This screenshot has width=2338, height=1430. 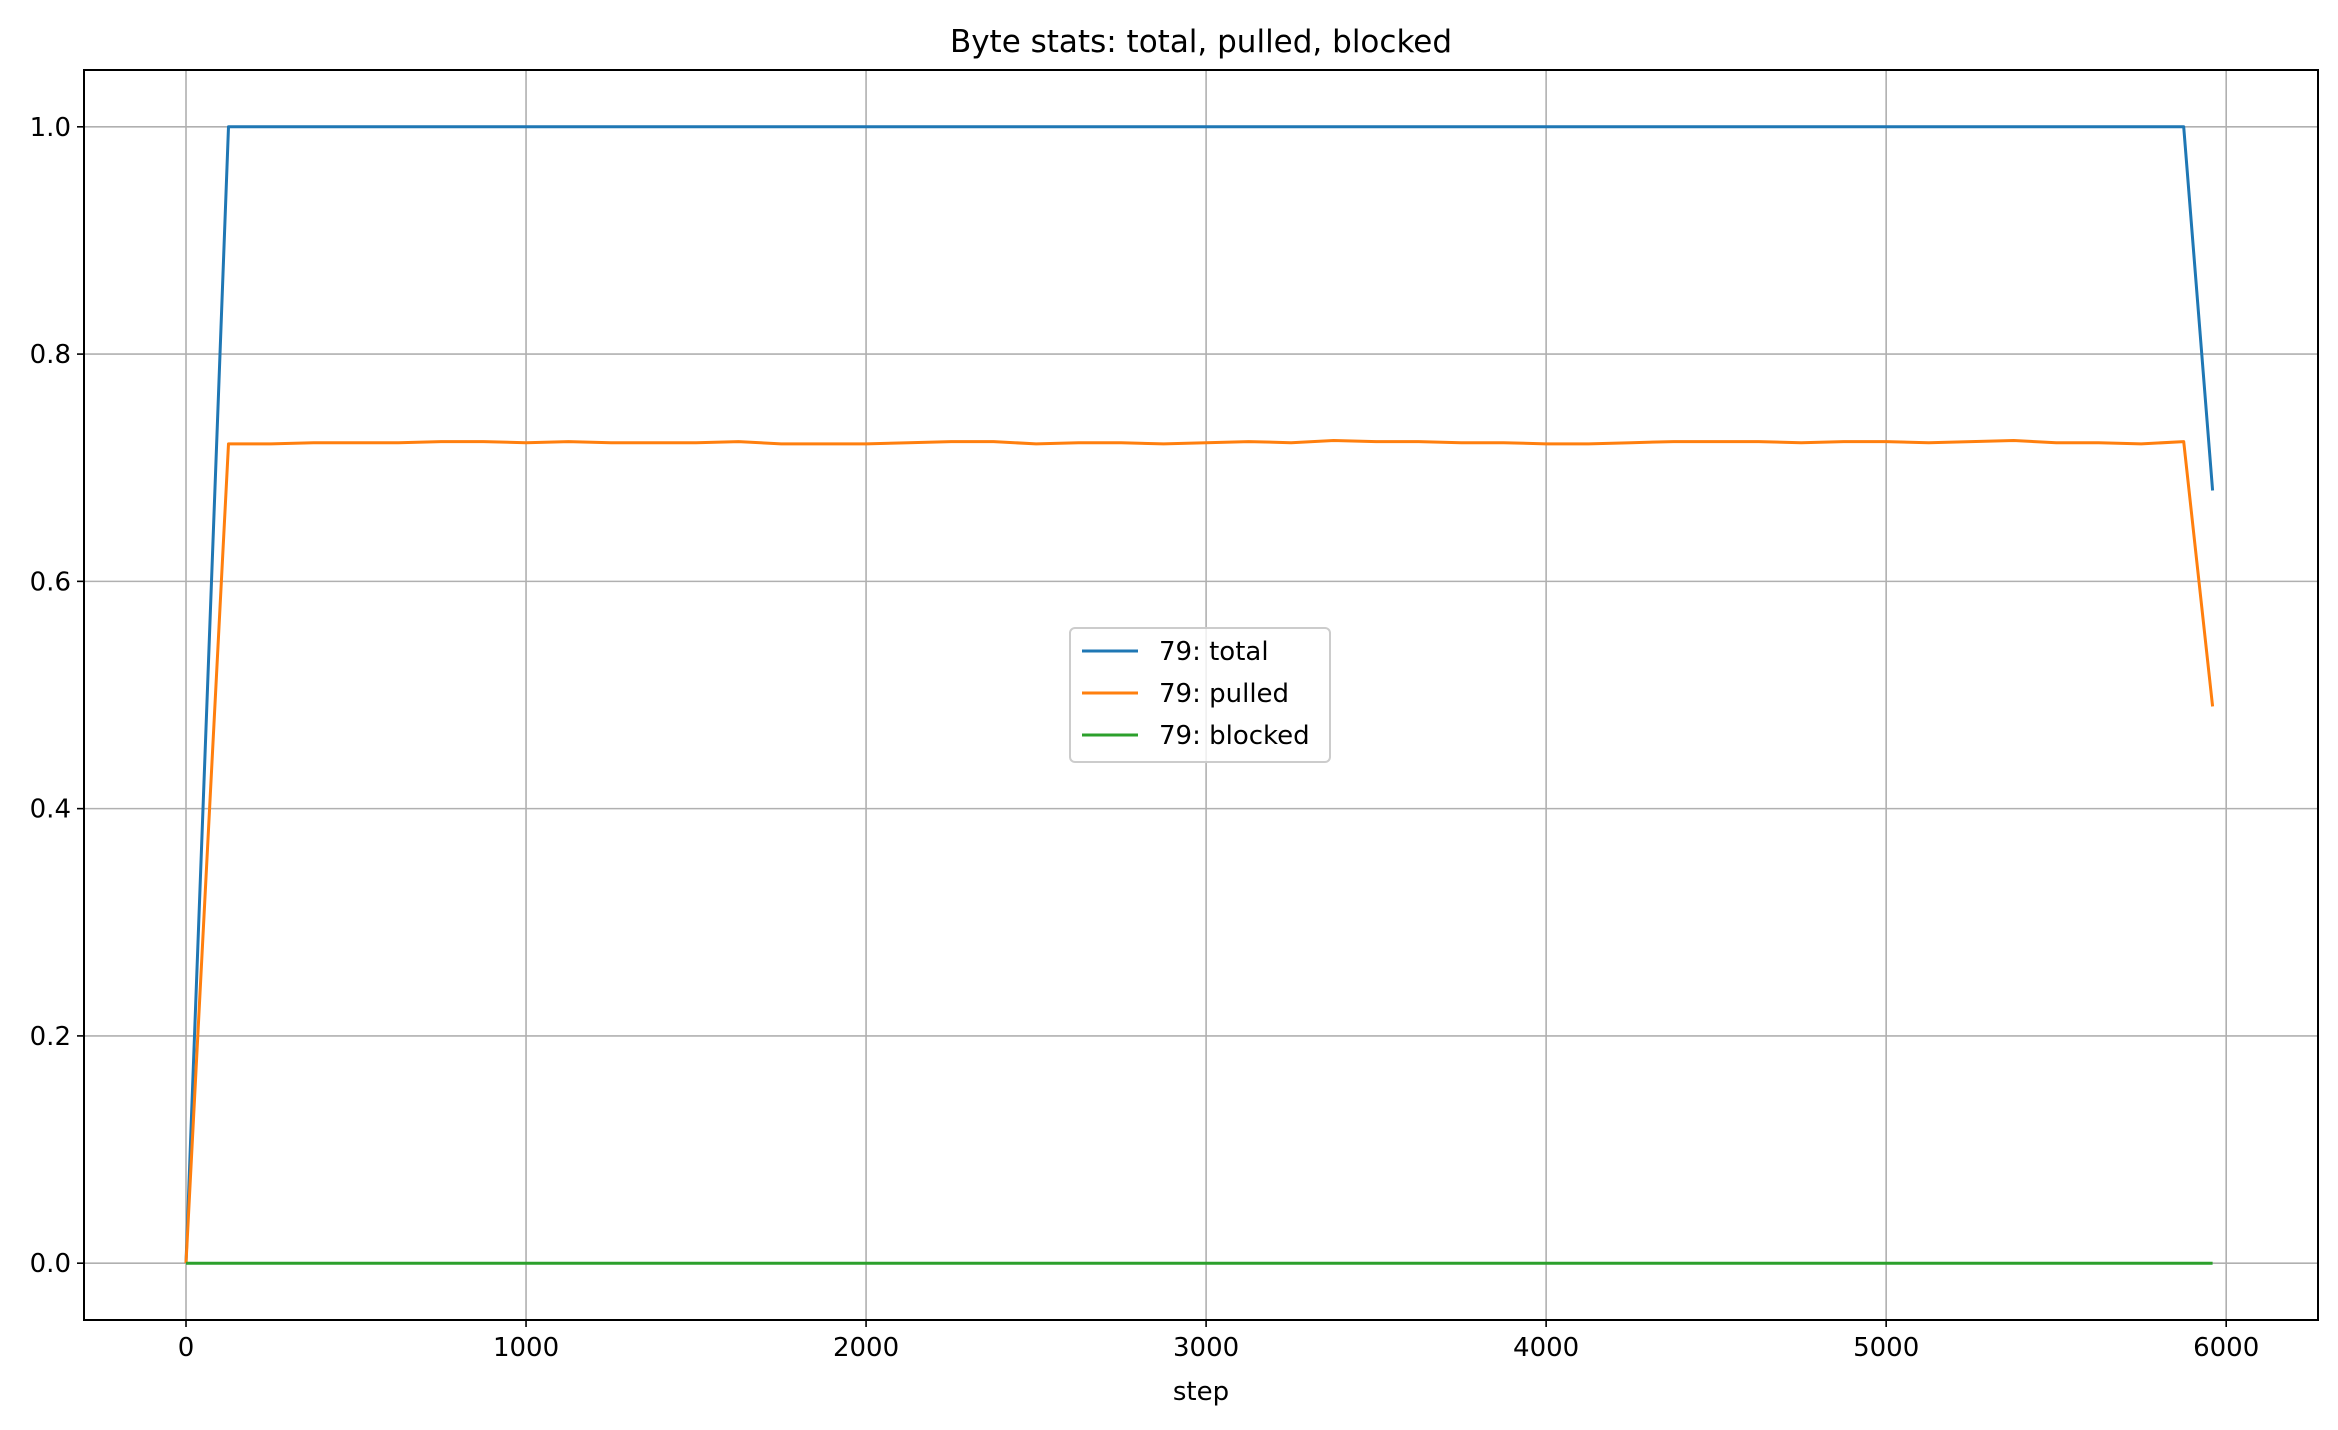 What do you see at coordinates (1546, 1348) in the screenshot?
I see `x-tick-label: 4000` at bounding box center [1546, 1348].